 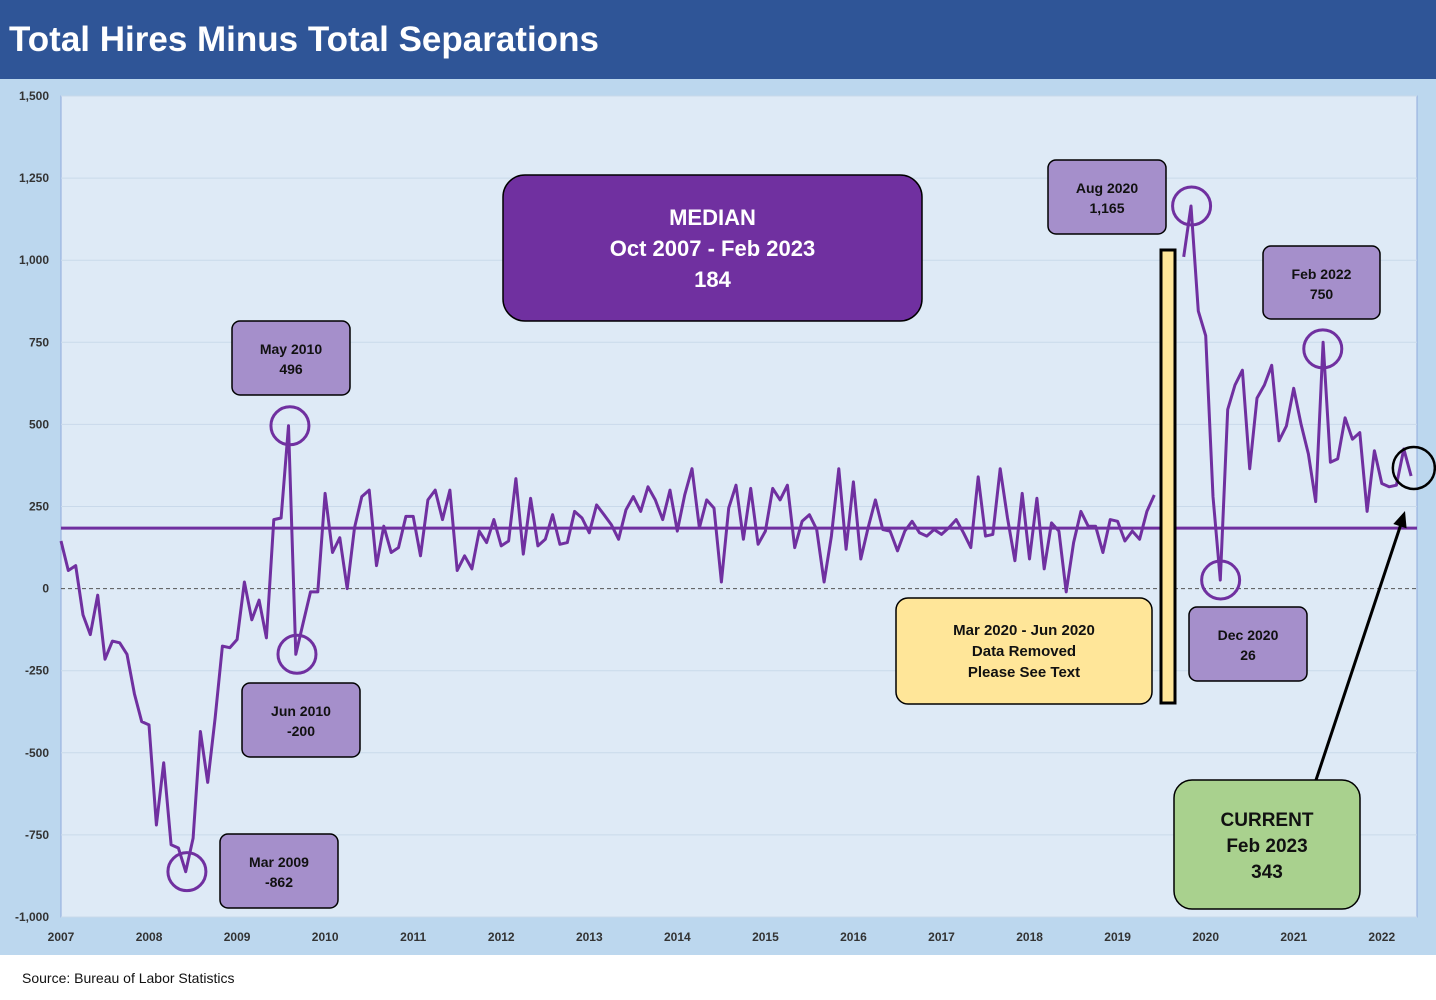 What do you see at coordinates (677, 937) in the screenshot?
I see `x-tick-label: 2014` at bounding box center [677, 937].